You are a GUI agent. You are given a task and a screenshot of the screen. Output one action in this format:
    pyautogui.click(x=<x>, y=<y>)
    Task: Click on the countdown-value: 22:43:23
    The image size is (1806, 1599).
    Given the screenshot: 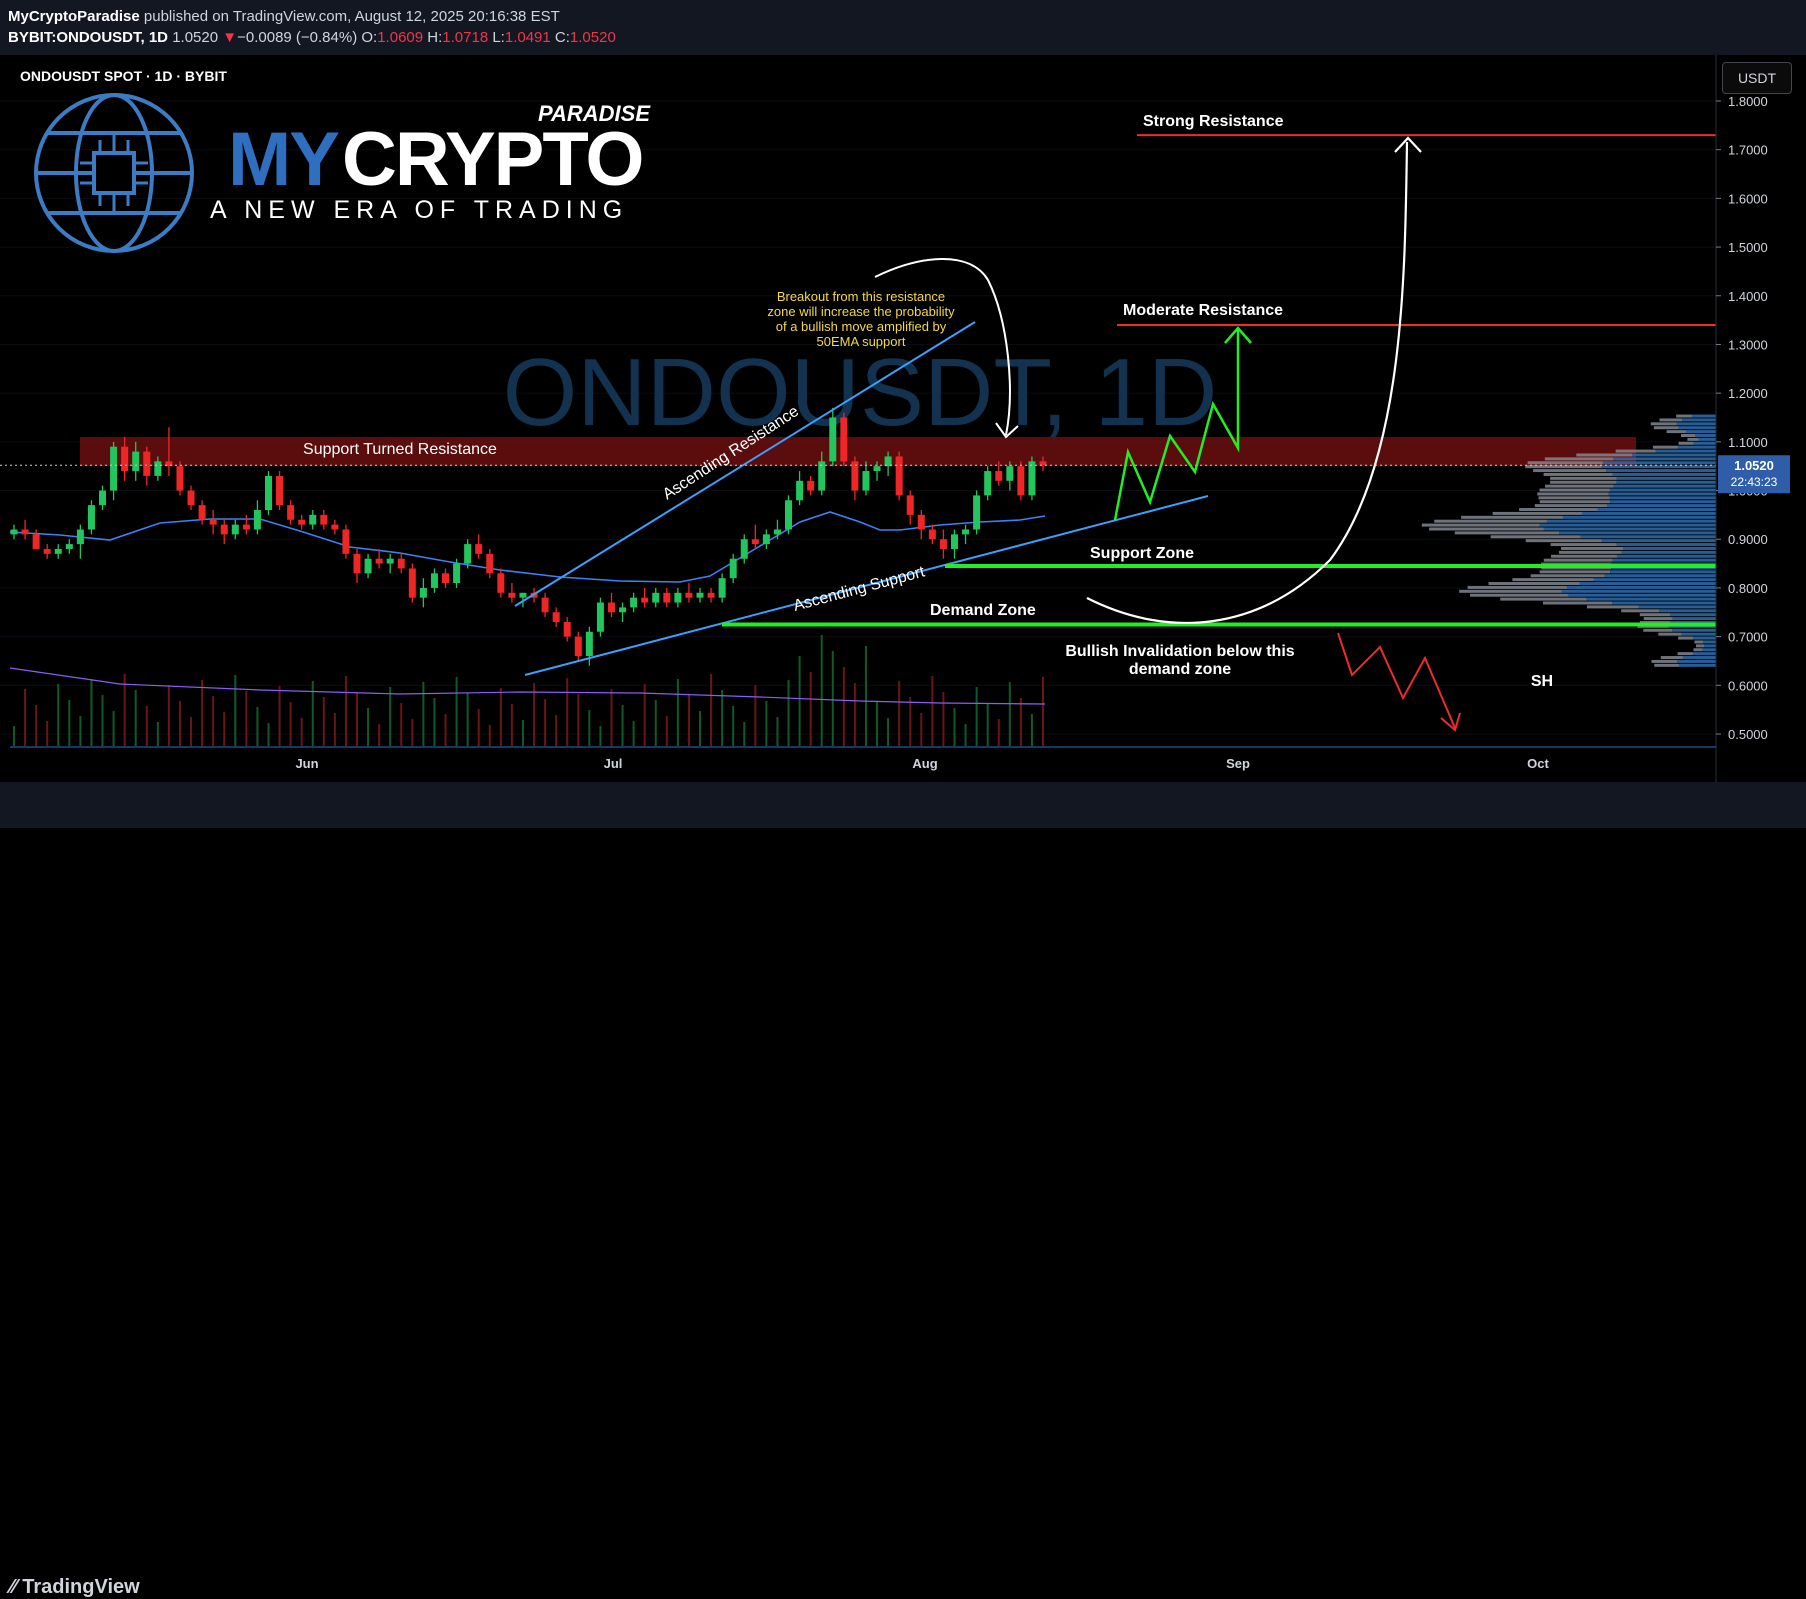 What is the action you would take?
    pyautogui.click(x=1754, y=482)
    